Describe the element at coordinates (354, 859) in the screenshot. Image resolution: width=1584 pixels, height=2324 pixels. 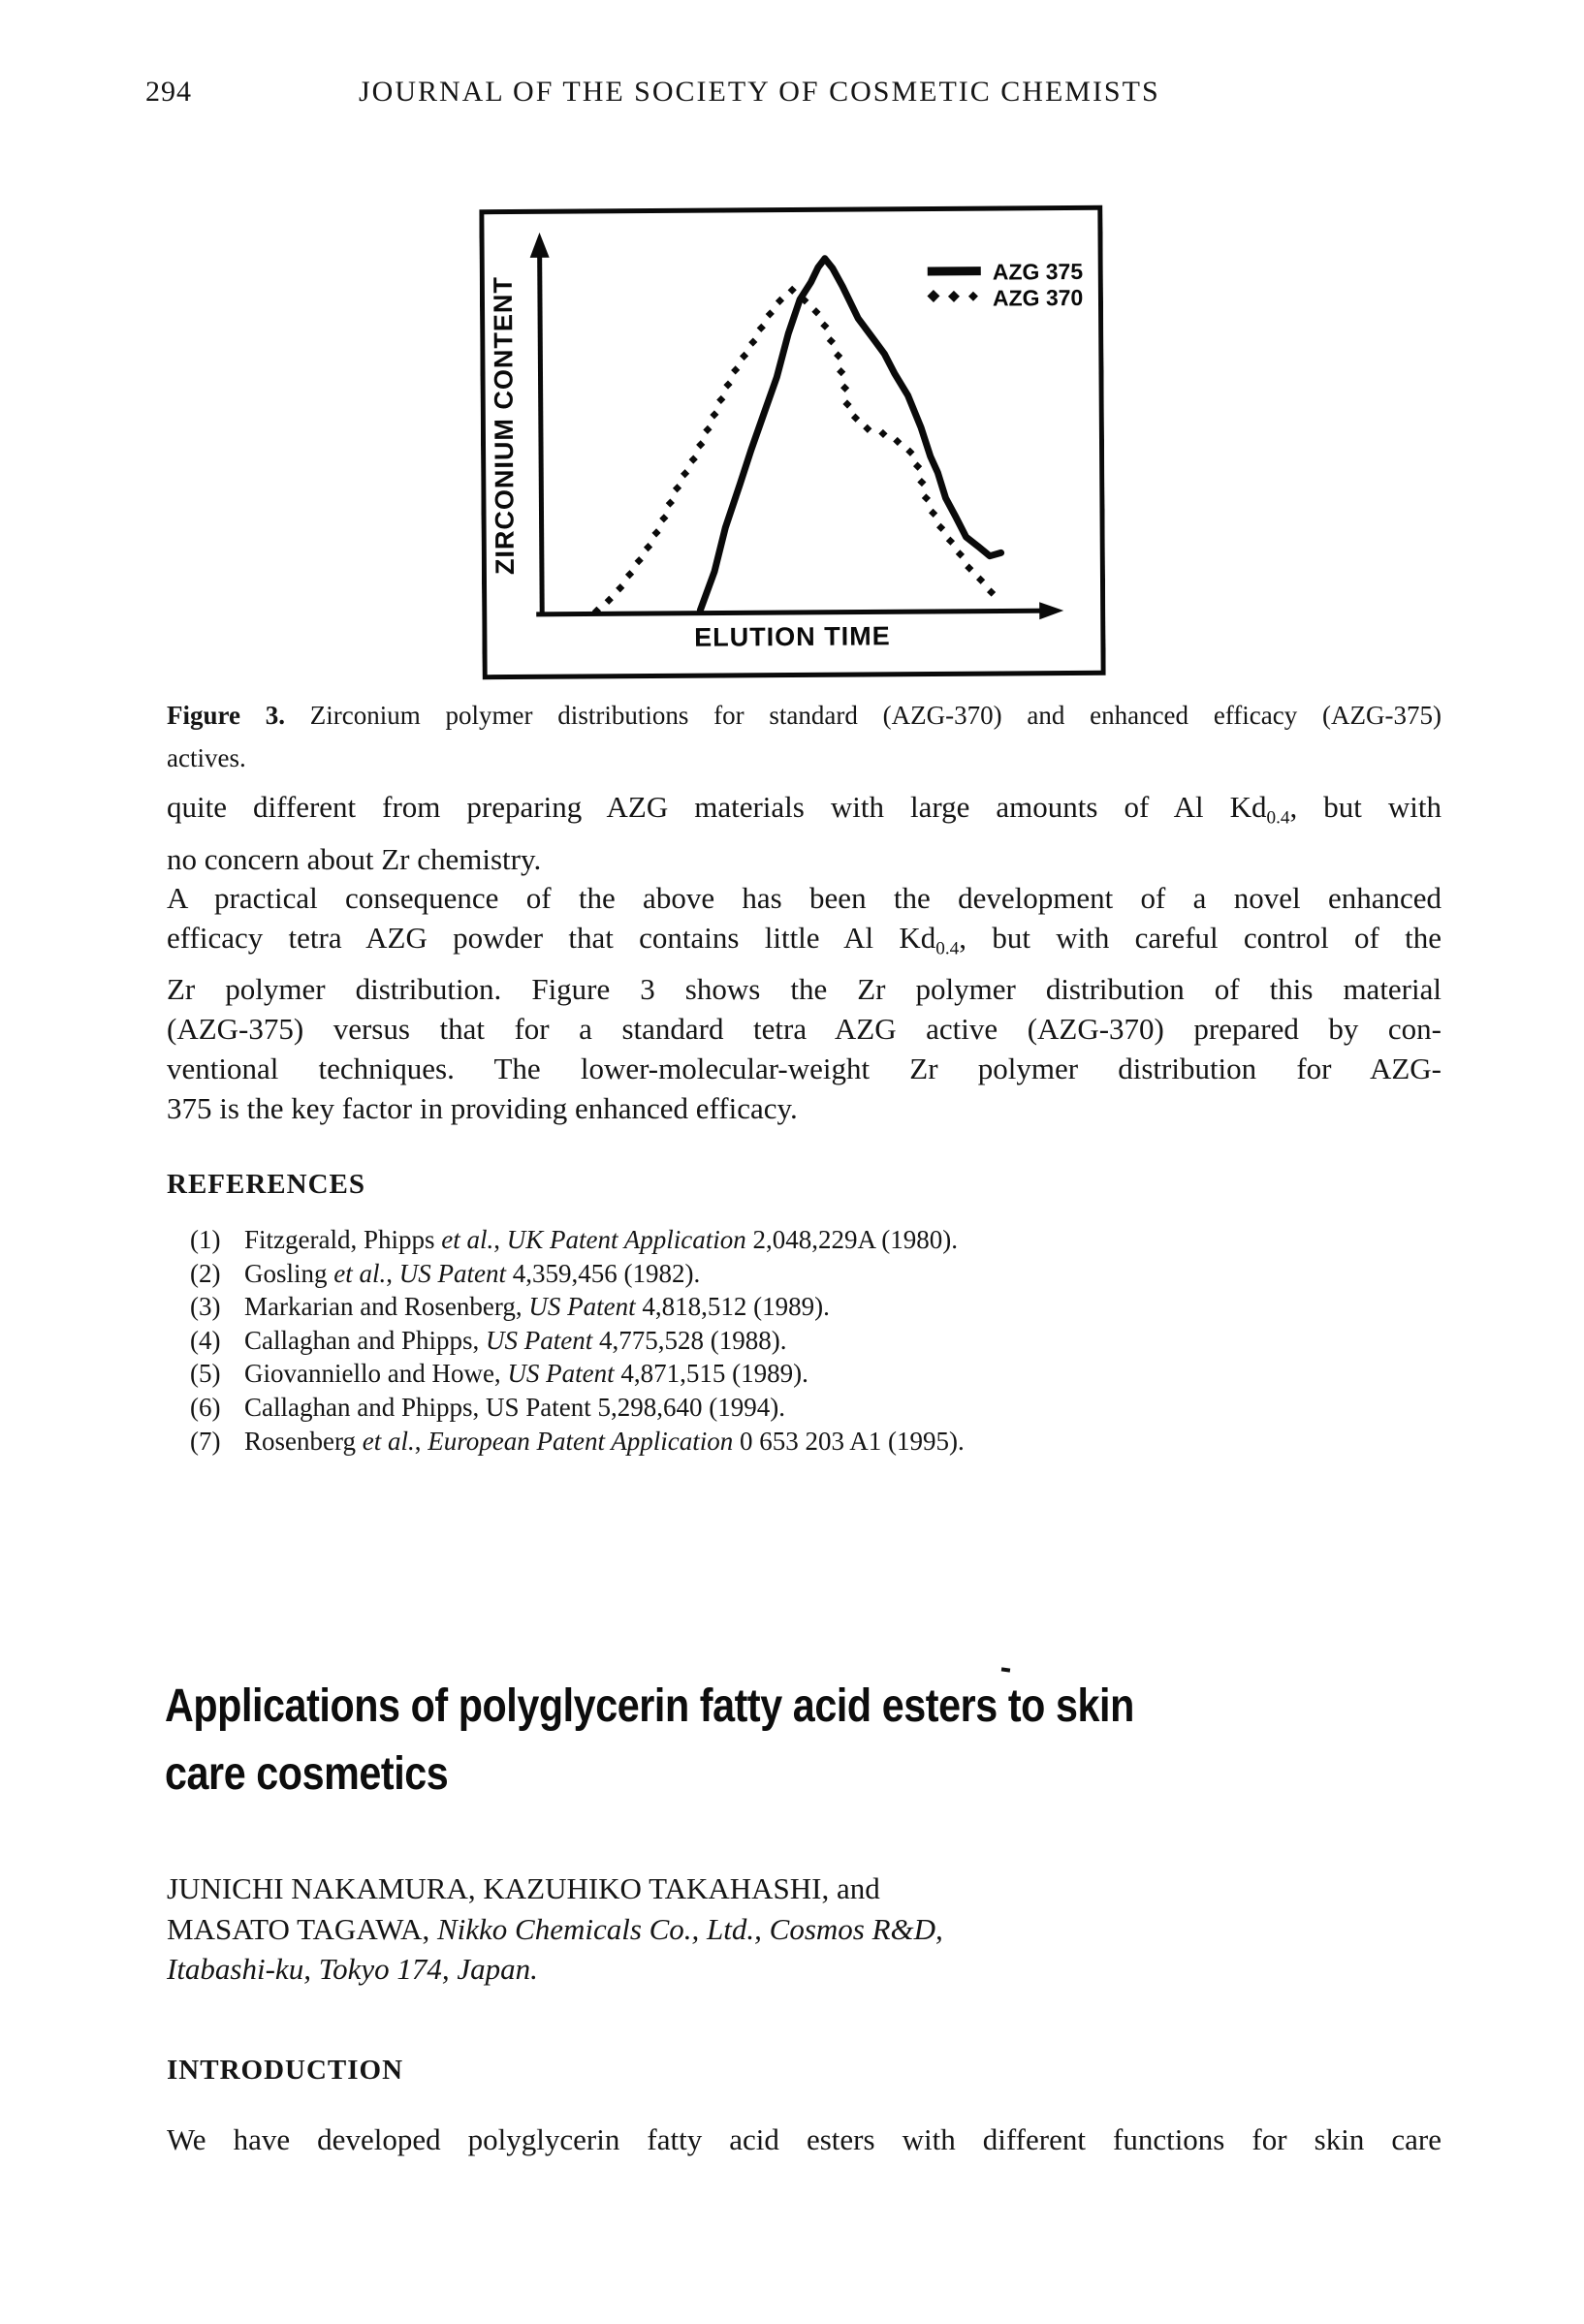
I see `text-line: no concern about Zr chemistry.` at that location.